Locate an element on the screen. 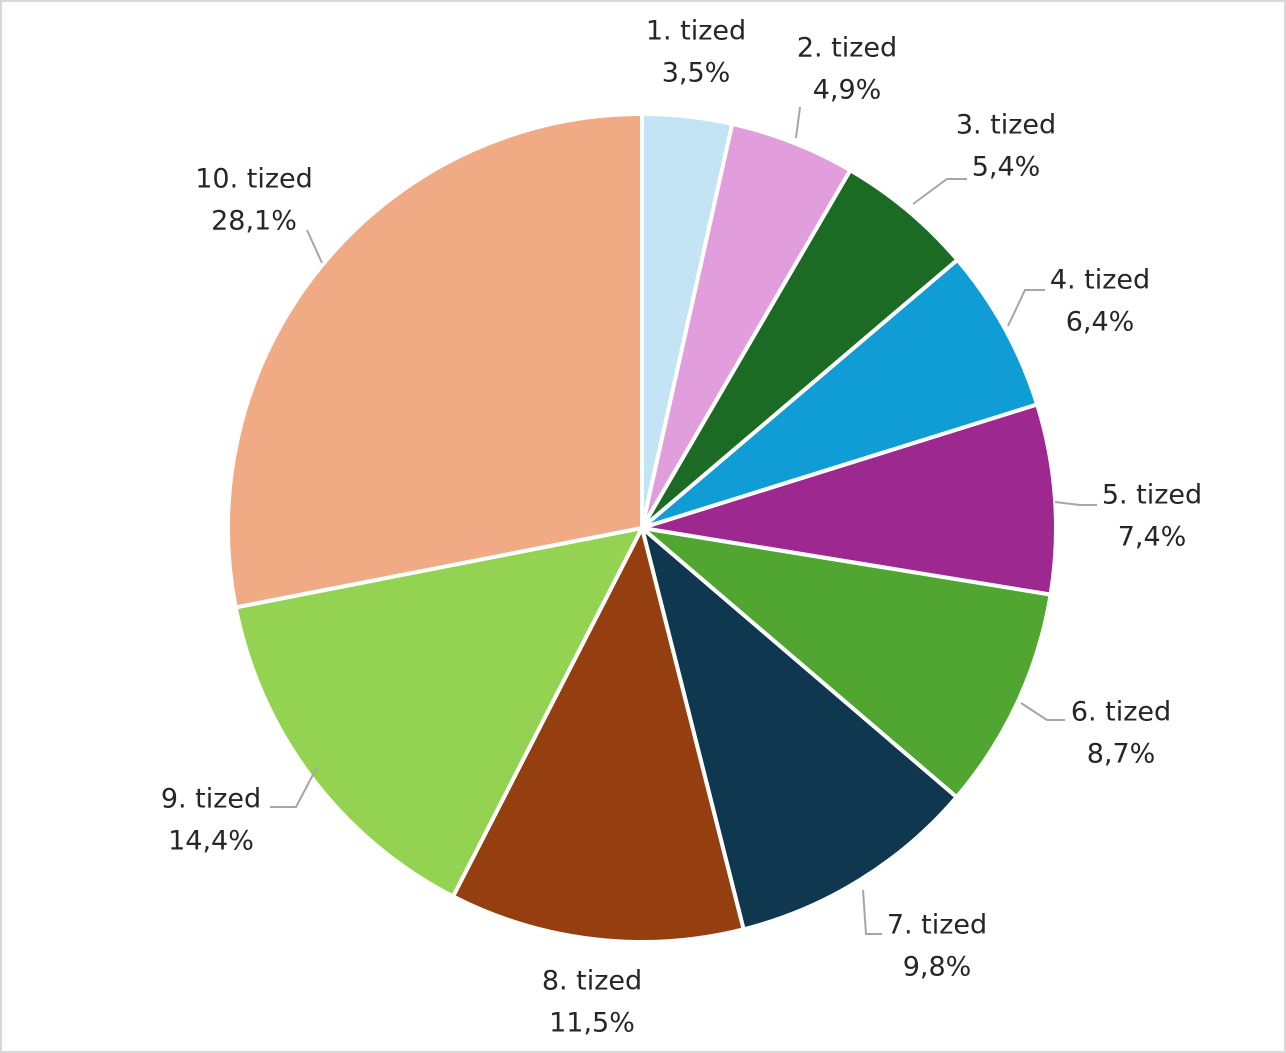 This screenshot has height=1053, width=1286. slice-label-10: 10. tized is located at coordinates (254, 179).